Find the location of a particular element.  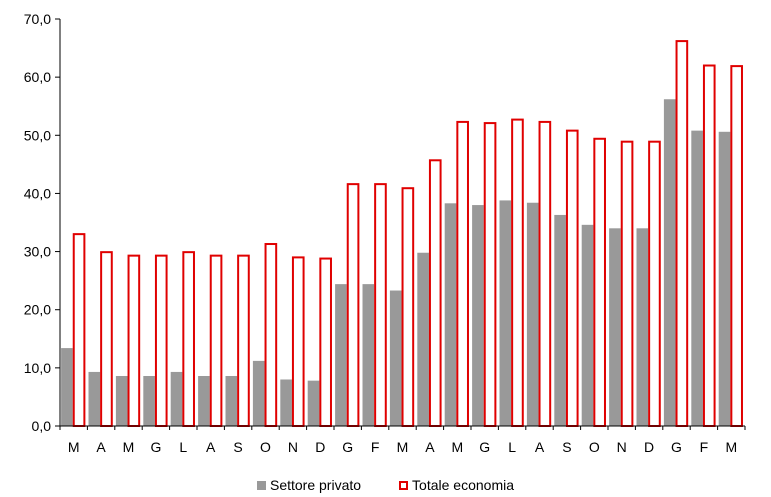

y-tick-label: 40,0 is located at coordinates (37, 193).